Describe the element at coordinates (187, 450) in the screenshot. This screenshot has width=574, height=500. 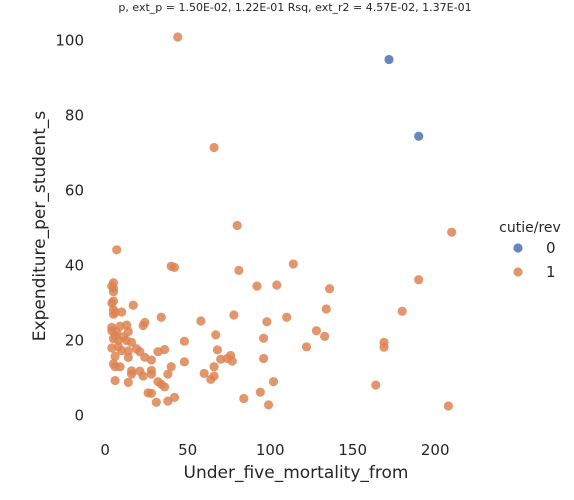
I see `x-tick-label: 50` at that location.